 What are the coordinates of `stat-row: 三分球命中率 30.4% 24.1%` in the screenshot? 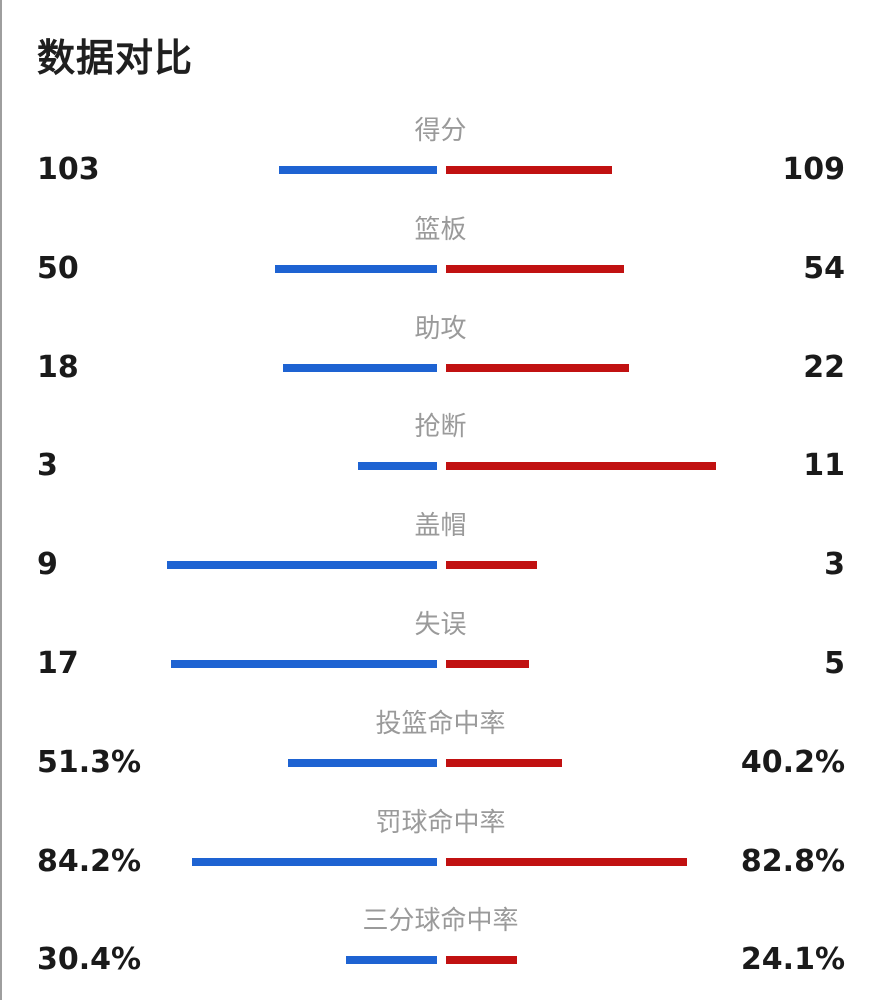 It's located at (440, 946).